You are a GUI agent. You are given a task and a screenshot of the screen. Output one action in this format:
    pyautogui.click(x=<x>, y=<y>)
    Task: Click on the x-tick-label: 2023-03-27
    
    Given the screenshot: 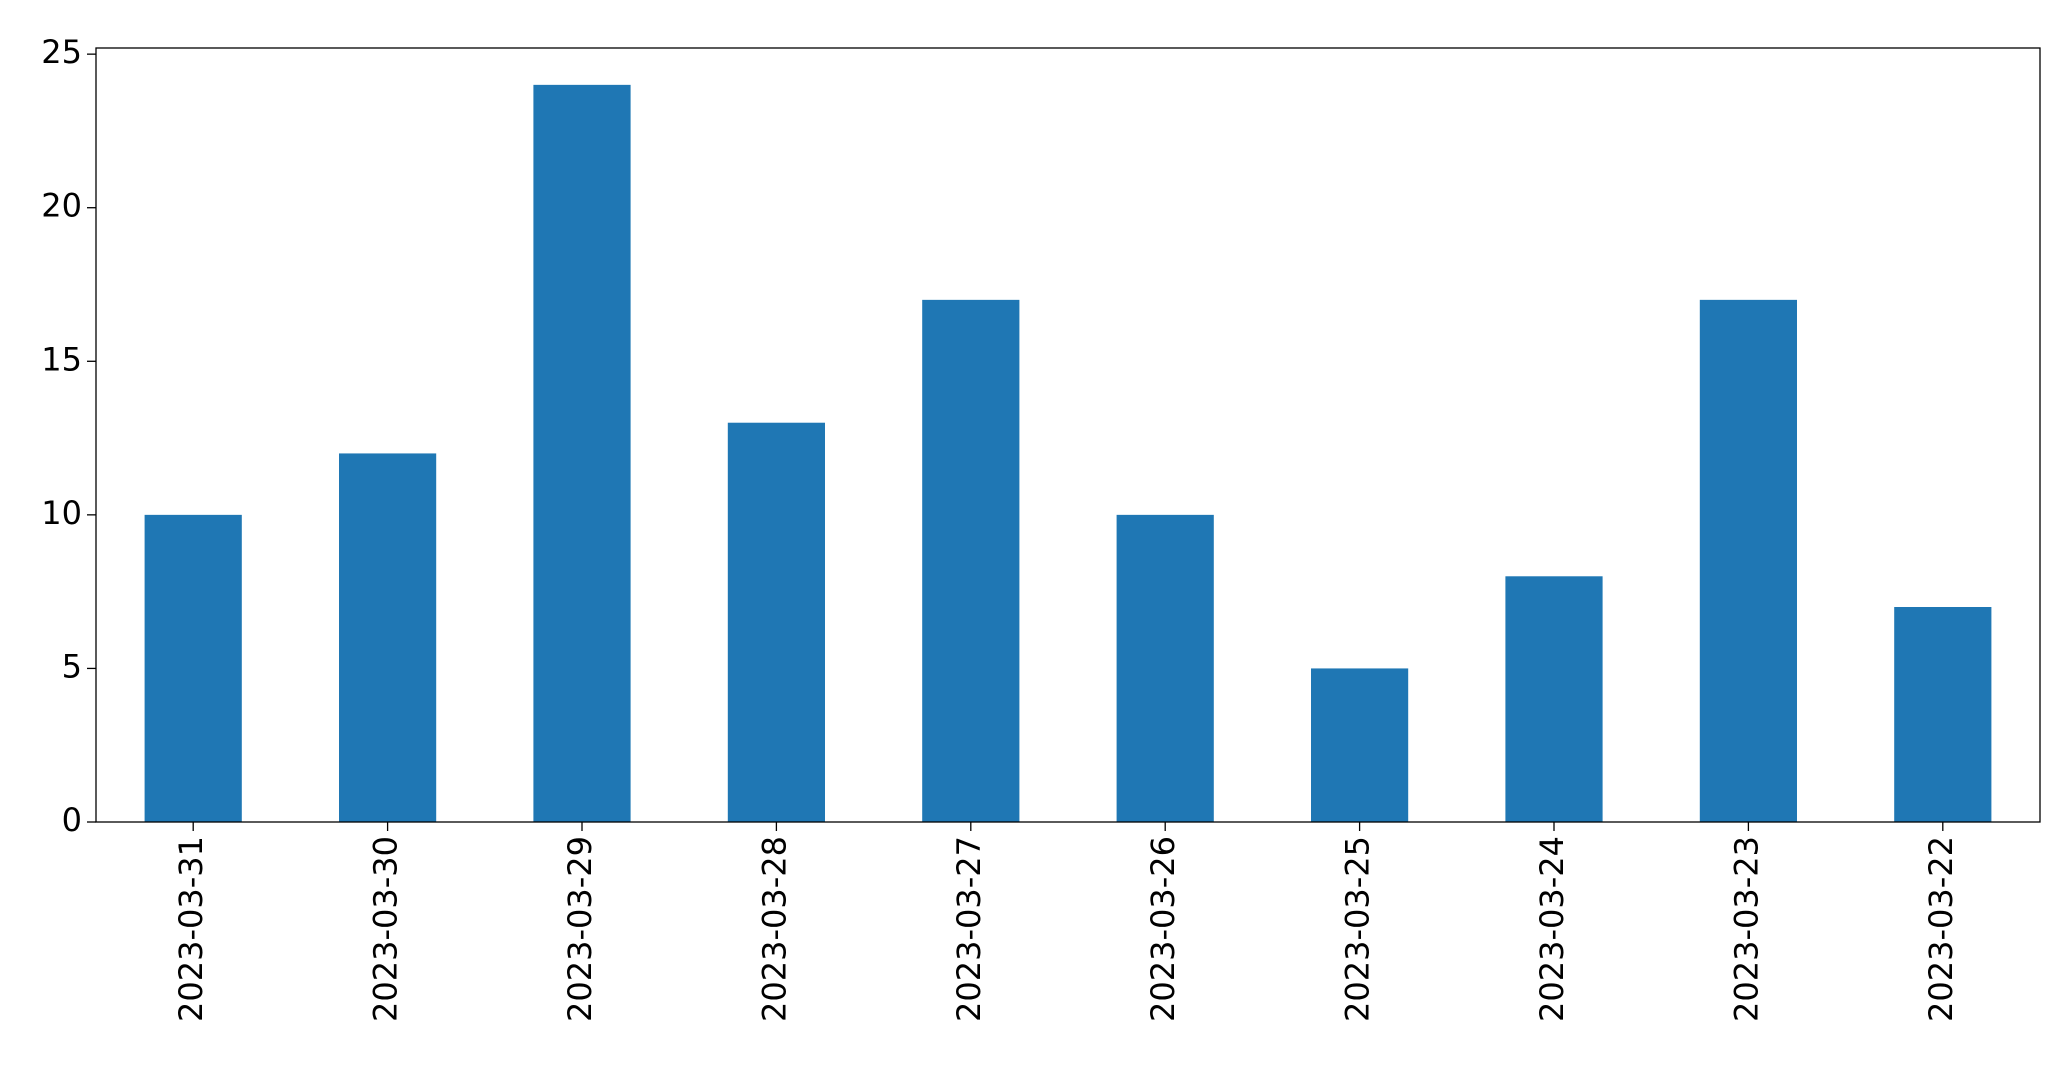 What is the action you would take?
    pyautogui.click(x=969, y=929)
    